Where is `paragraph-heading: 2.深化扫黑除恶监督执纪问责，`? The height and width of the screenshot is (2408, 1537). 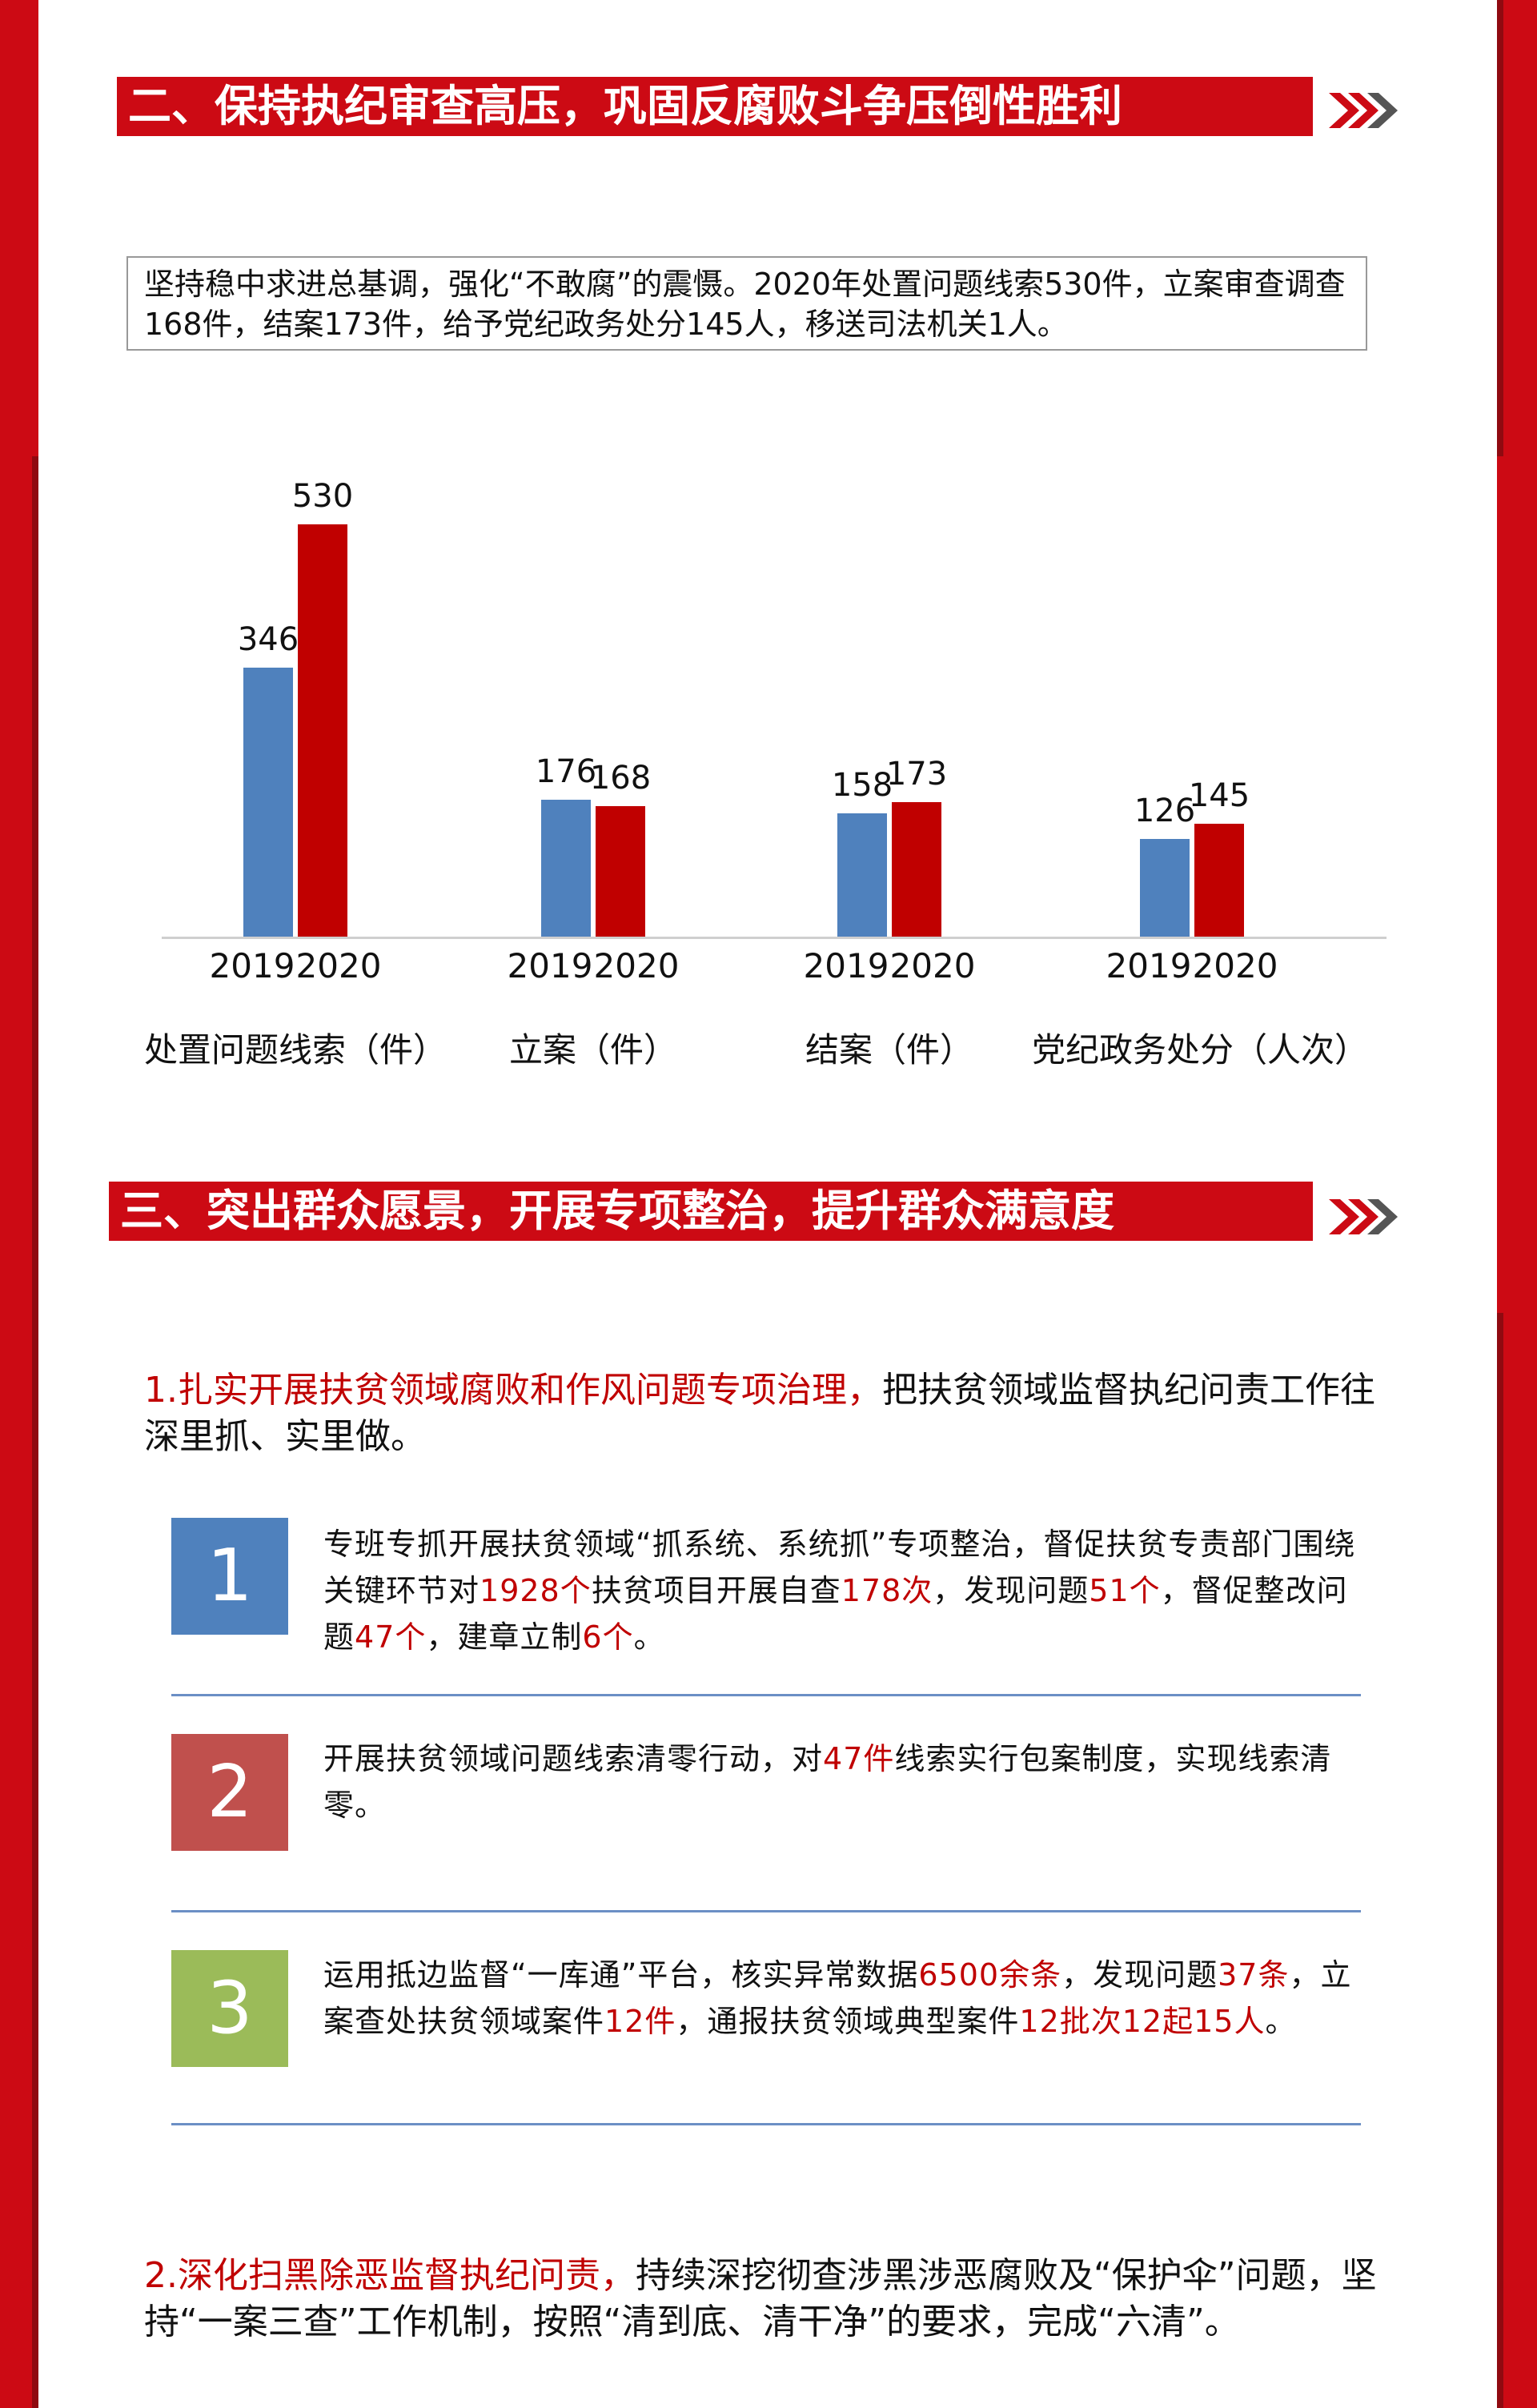
paragraph-heading: 2.深化扫黑除恶监督执纪问责， is located at coordinates (390, 2275).